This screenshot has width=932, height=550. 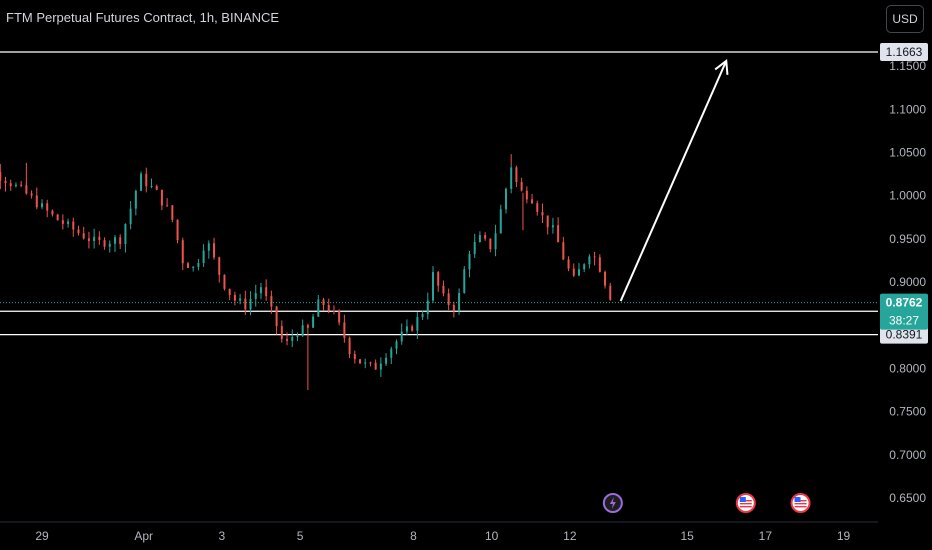 What do you see at coordinates (907, 109) in the screenshot?
I see `y-tick-label: 1.1000` at bounding box center [907, 109].